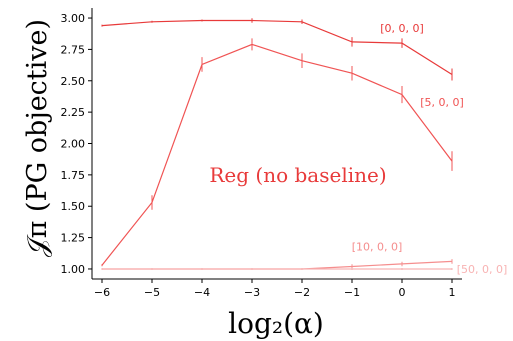  Describe the element at coordinates (297, 175) in the screenshot. I see `annotation-label: Reg (no baseline)` at that location.